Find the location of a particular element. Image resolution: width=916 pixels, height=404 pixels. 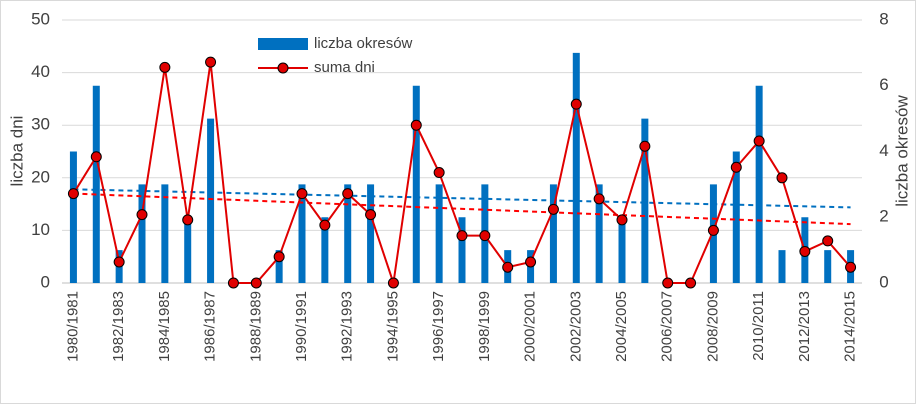

legend-label: liczba okresów is located at coordinates (363, 43).